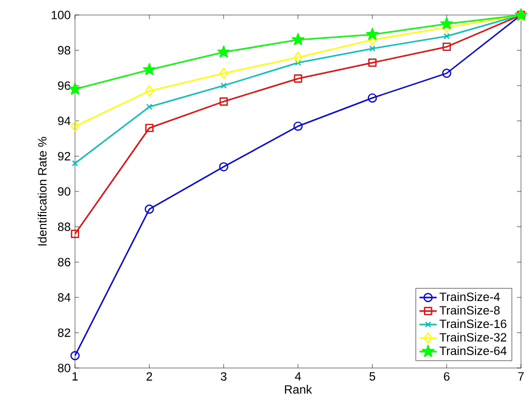 The image size is (529, 415). Describe the element at coordinates (64, 227) in the screenshot. I see `y-tick-label: 88` at that location.